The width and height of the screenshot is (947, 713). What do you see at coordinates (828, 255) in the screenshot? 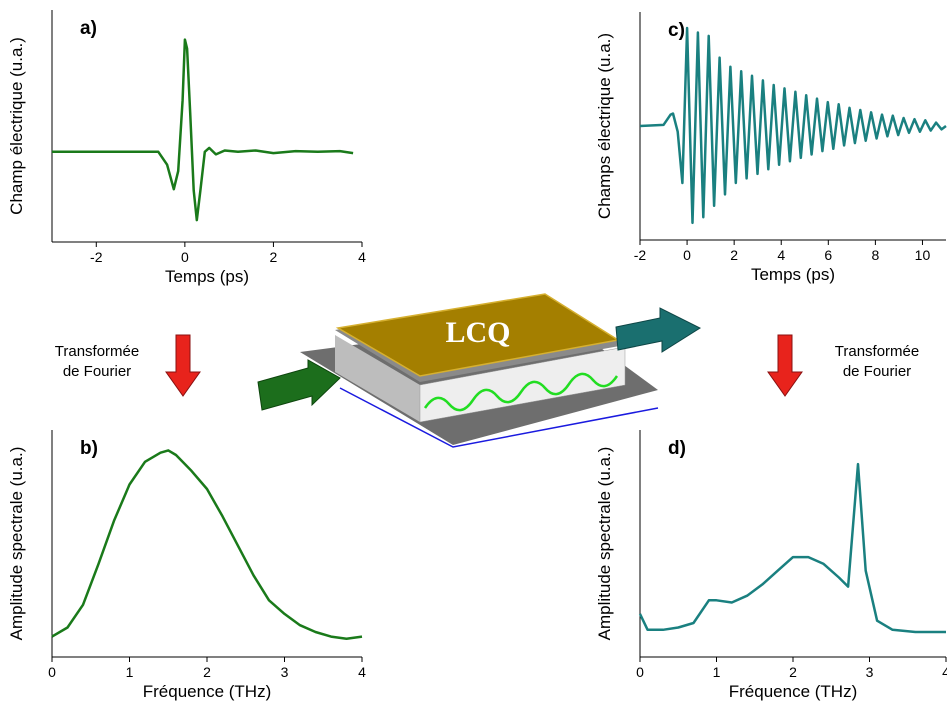
I see `x-tick-label: 6` at bounding box center [828, 255].